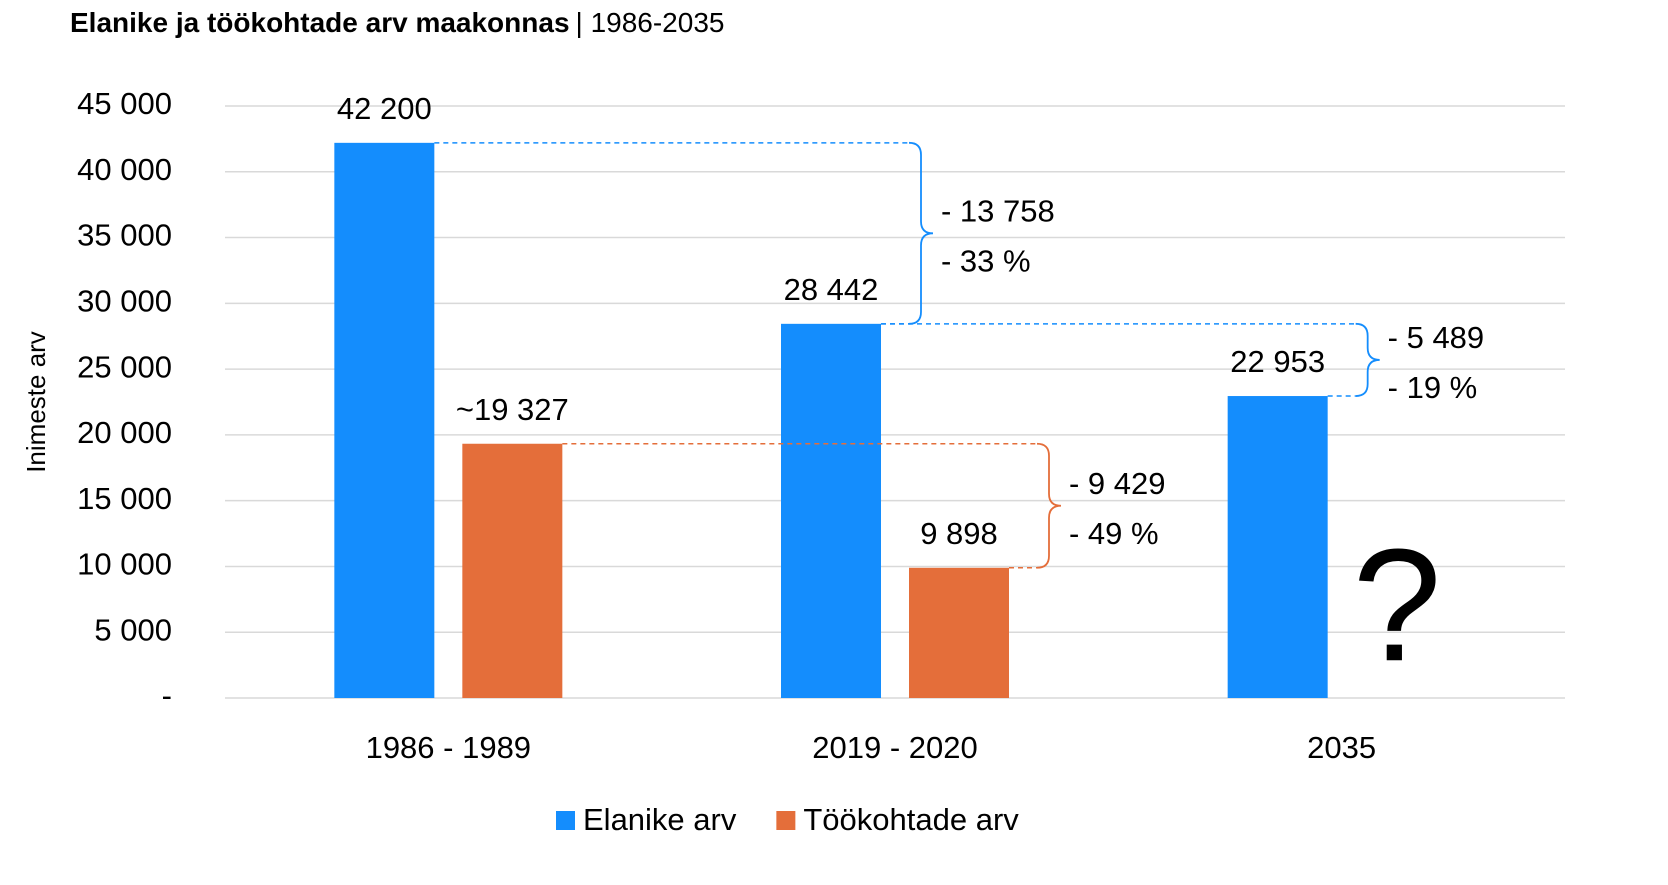 This screenshot has width=1668, height=885. I want to click on y-tick-label: 45 000, so click(124, 103).